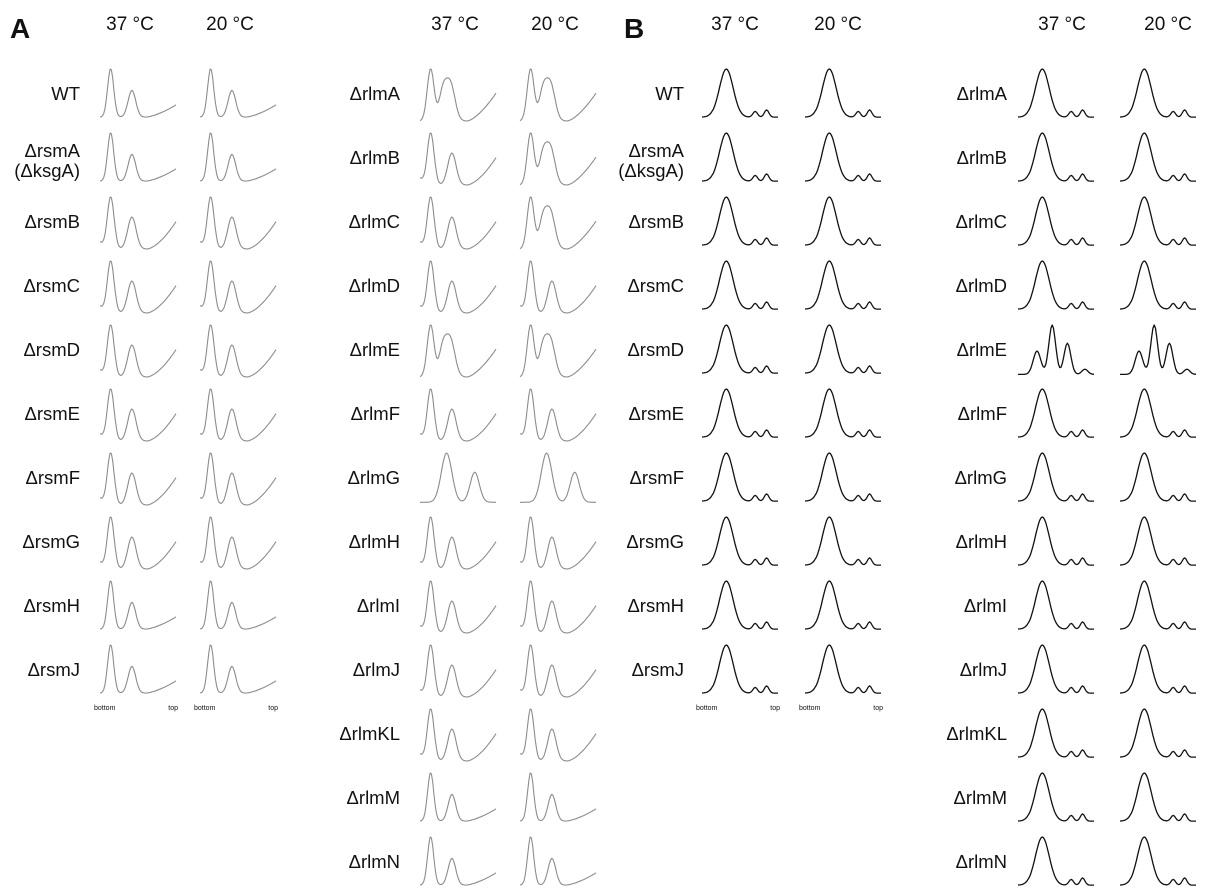 Image resolution: width=1220 pixels, height=895 pixels. I want to click on panel-letter-a: A, so click(20, 28).